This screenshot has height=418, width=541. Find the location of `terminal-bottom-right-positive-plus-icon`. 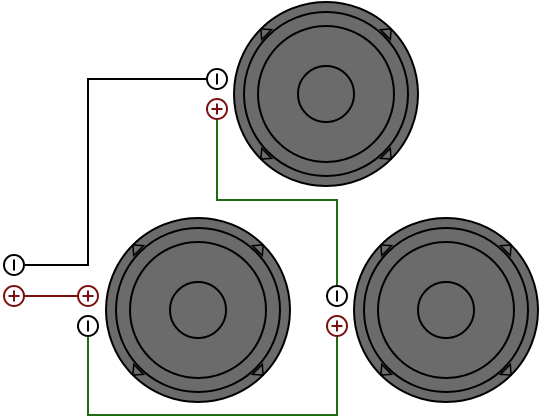

terminal-bottom-right-positive-plus-icon is located at coordinates (337, 326).